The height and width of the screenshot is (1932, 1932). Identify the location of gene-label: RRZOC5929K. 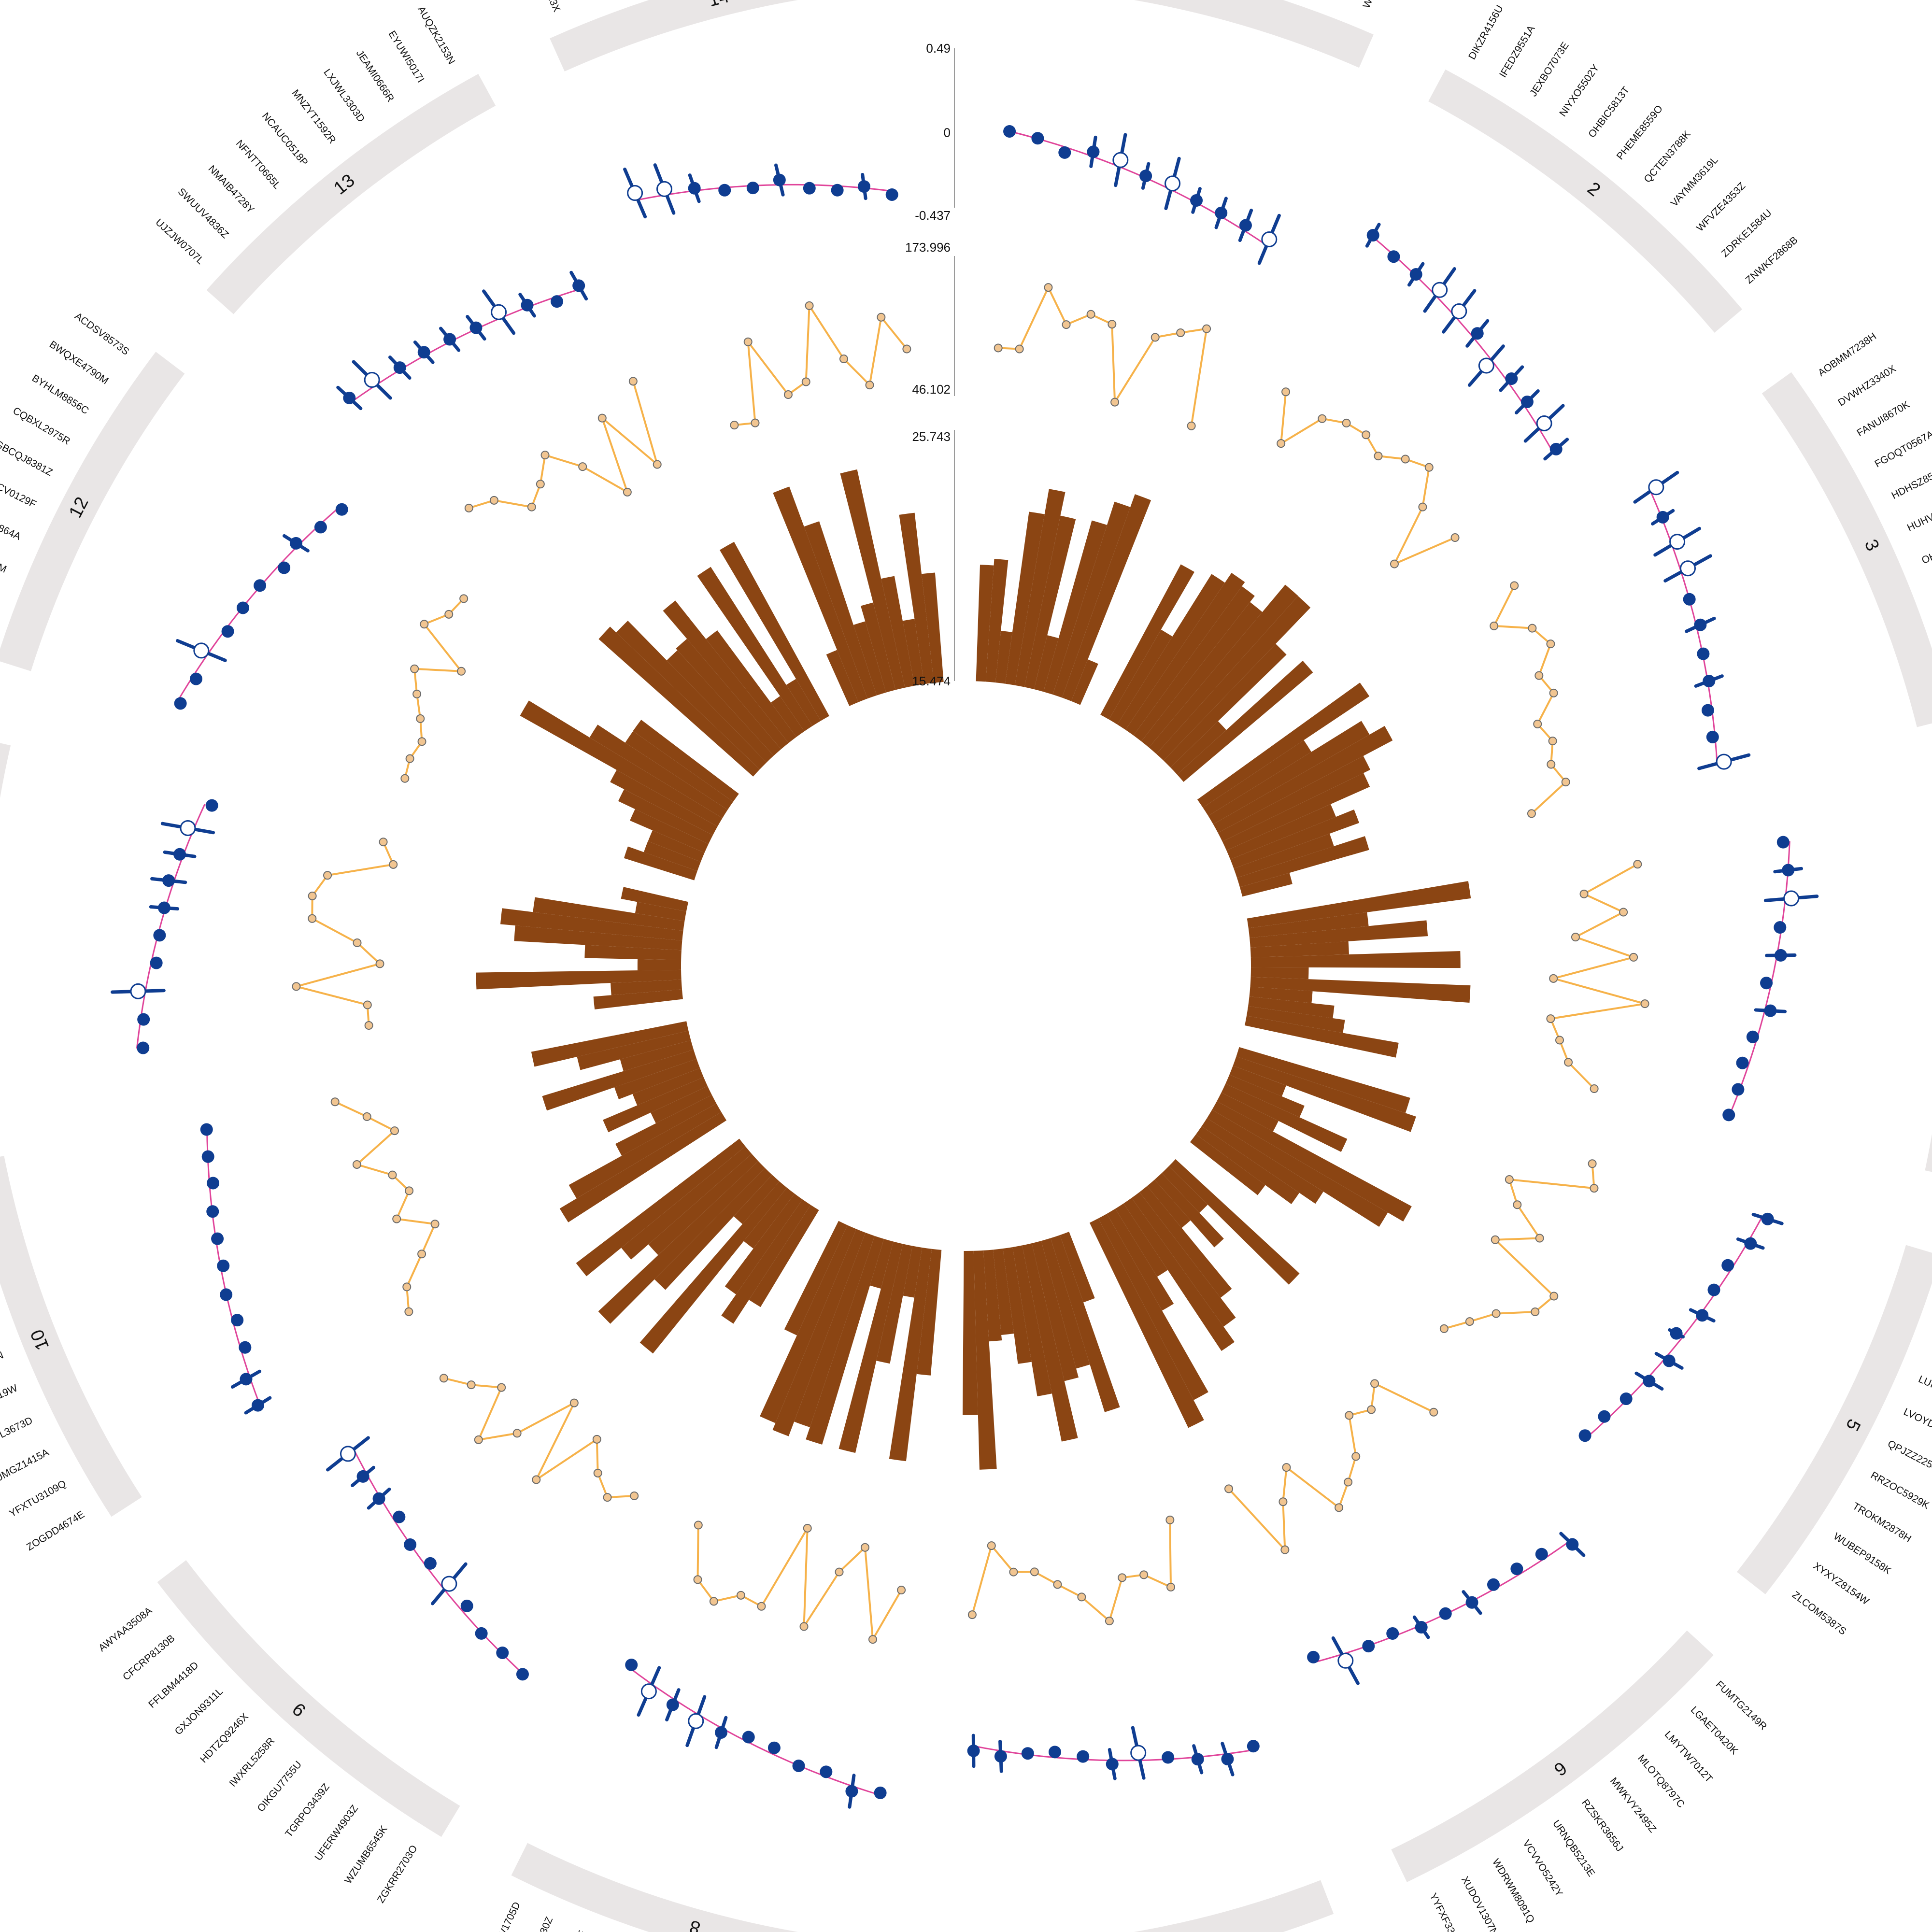
(1900, 1490).